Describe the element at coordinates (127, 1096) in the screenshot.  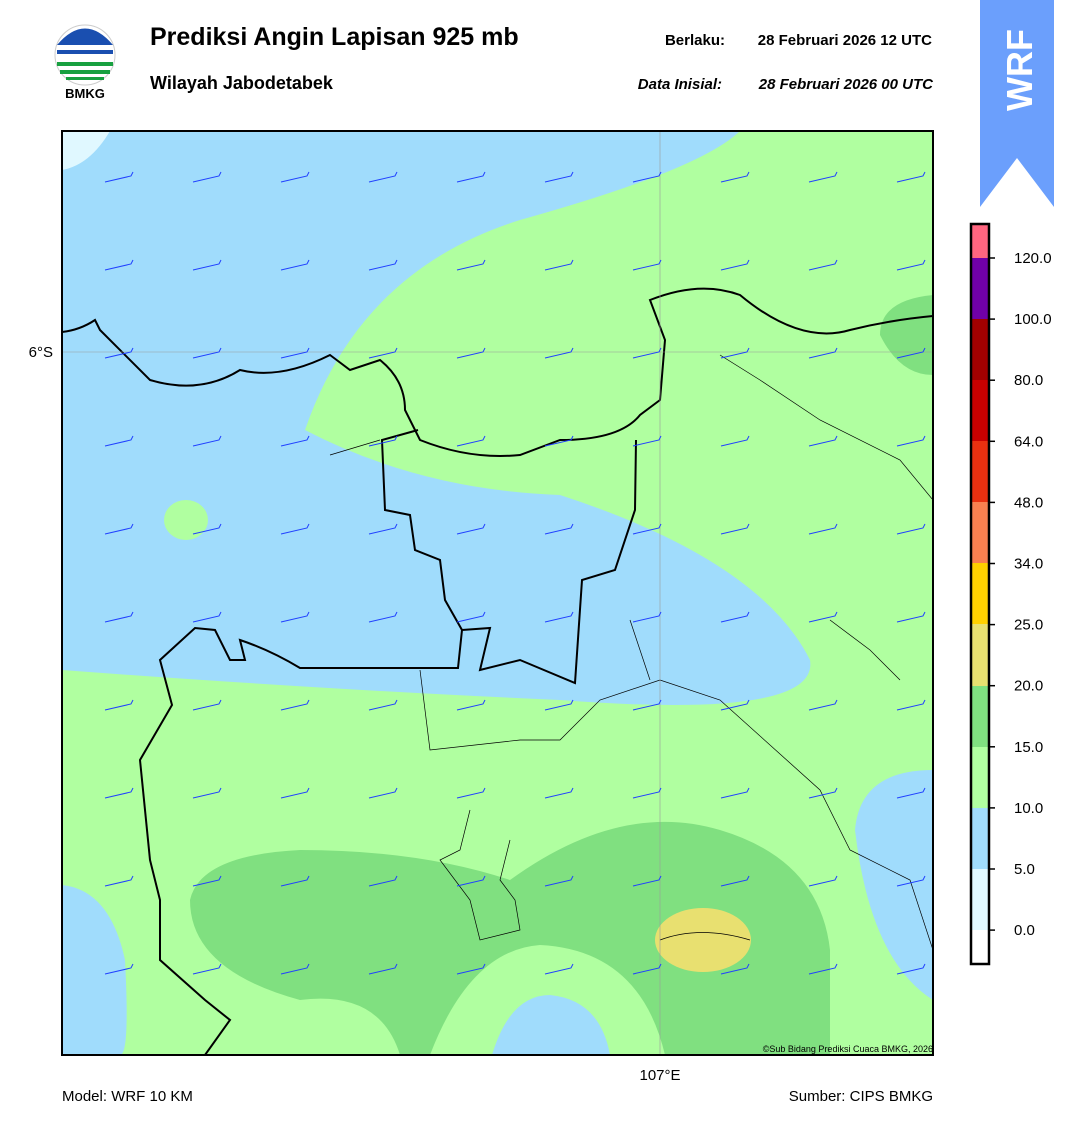
I see `model: Model: WRF 10 KM` at that location.